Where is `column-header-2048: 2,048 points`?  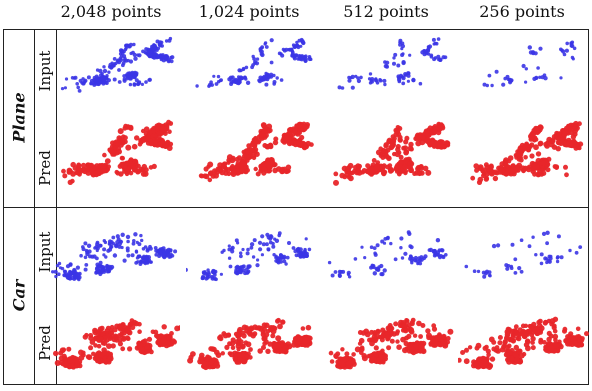 column-header-2048: 2,048 points is located at coordinates (111, 11).